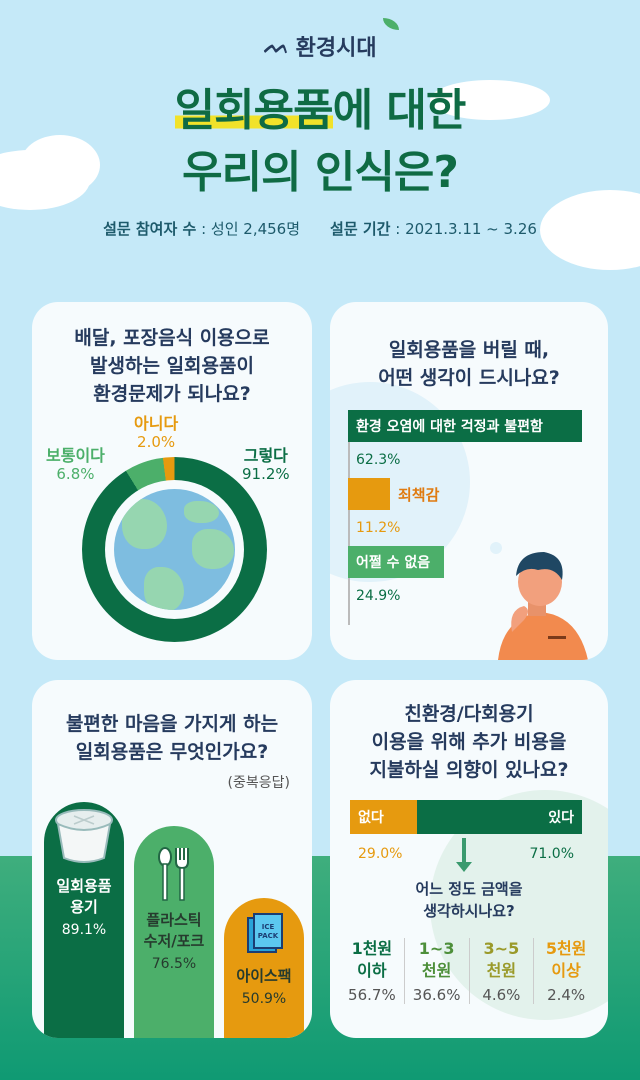 The width and height of the screenshot is (640, 1080). I want to click on label-no: 아니다 2.0%, so click(156, 432).